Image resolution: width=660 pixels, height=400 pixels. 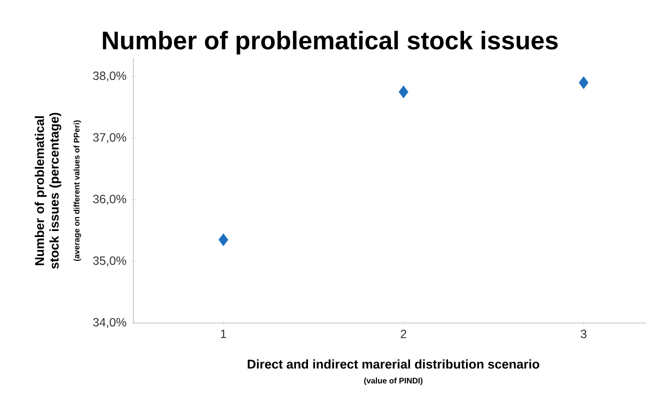 What do you see at coordinates (394, 364) in the screenshot?
I see `x-axis-title: Direct and indirect marerial distribution scenario` at bounding box center [394, 364].